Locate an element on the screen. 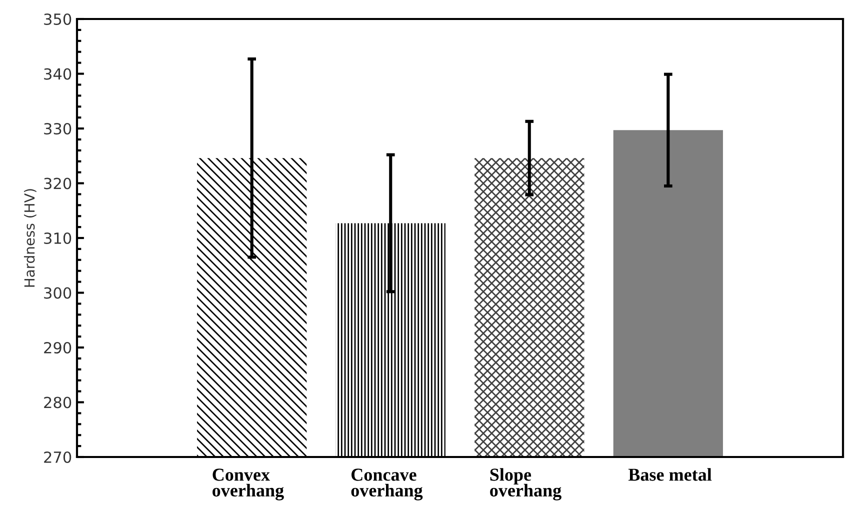  y-tick-label: 310 is located at coordinates (58, 238).